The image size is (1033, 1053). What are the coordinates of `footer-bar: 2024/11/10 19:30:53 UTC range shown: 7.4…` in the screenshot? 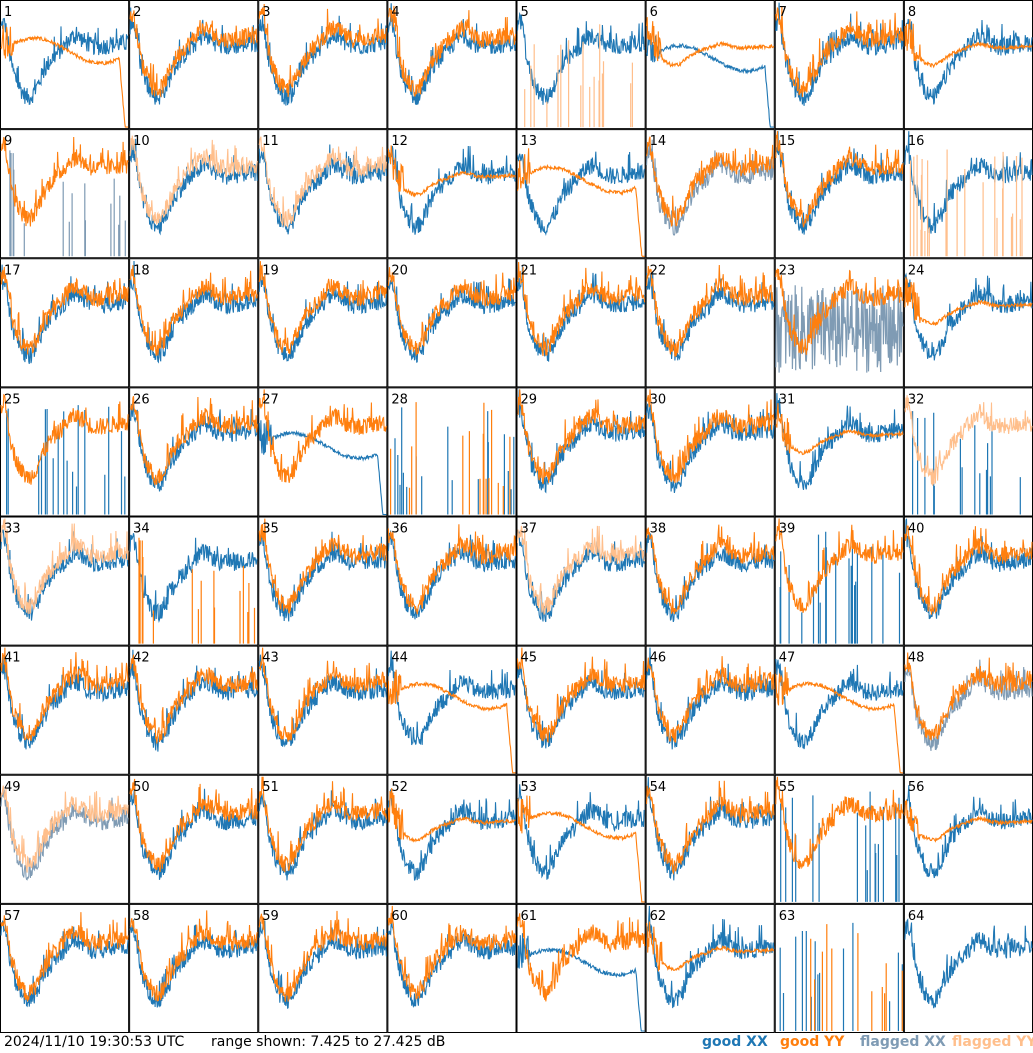 It's located at (516, 1043).